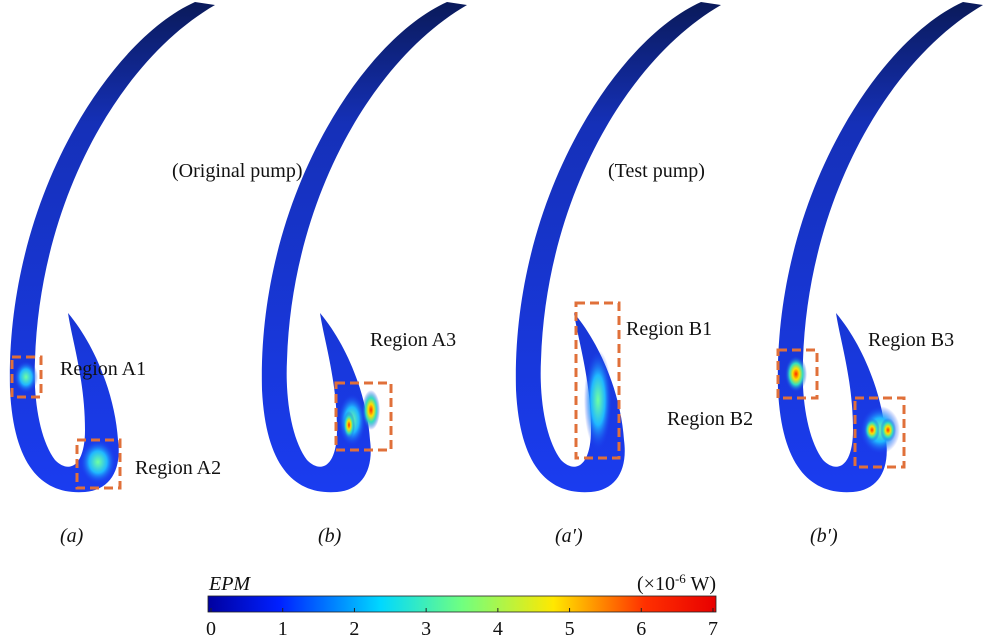 This screenshot has width=984, height=643. Describe the element at coordinates (229, 584) in the screenshot. I see `colorbar-title: EPM` at that location.